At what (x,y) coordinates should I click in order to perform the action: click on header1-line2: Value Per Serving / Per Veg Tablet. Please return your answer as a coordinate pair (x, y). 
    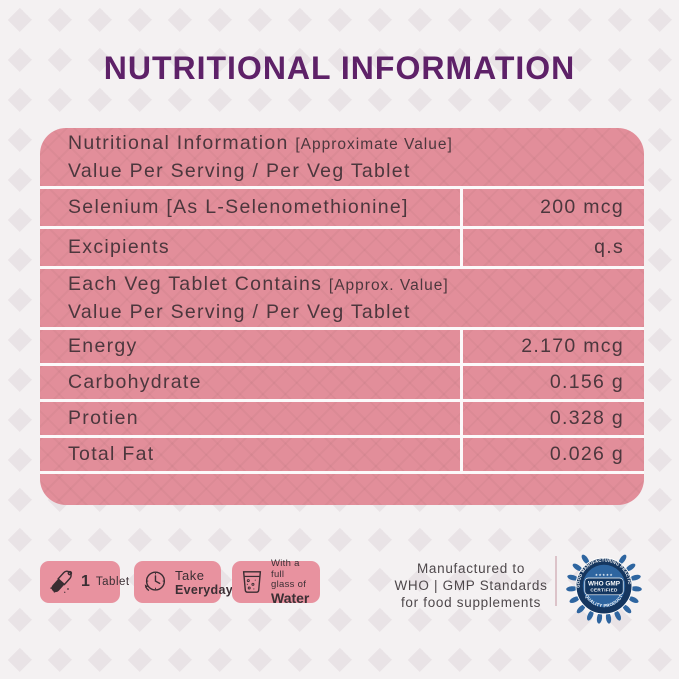
    Looking at the image, I should click on (239, 171).